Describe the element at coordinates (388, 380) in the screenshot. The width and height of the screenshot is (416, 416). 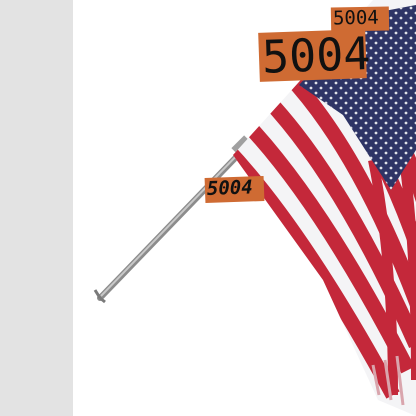
I see `flag-fringe` at that location.